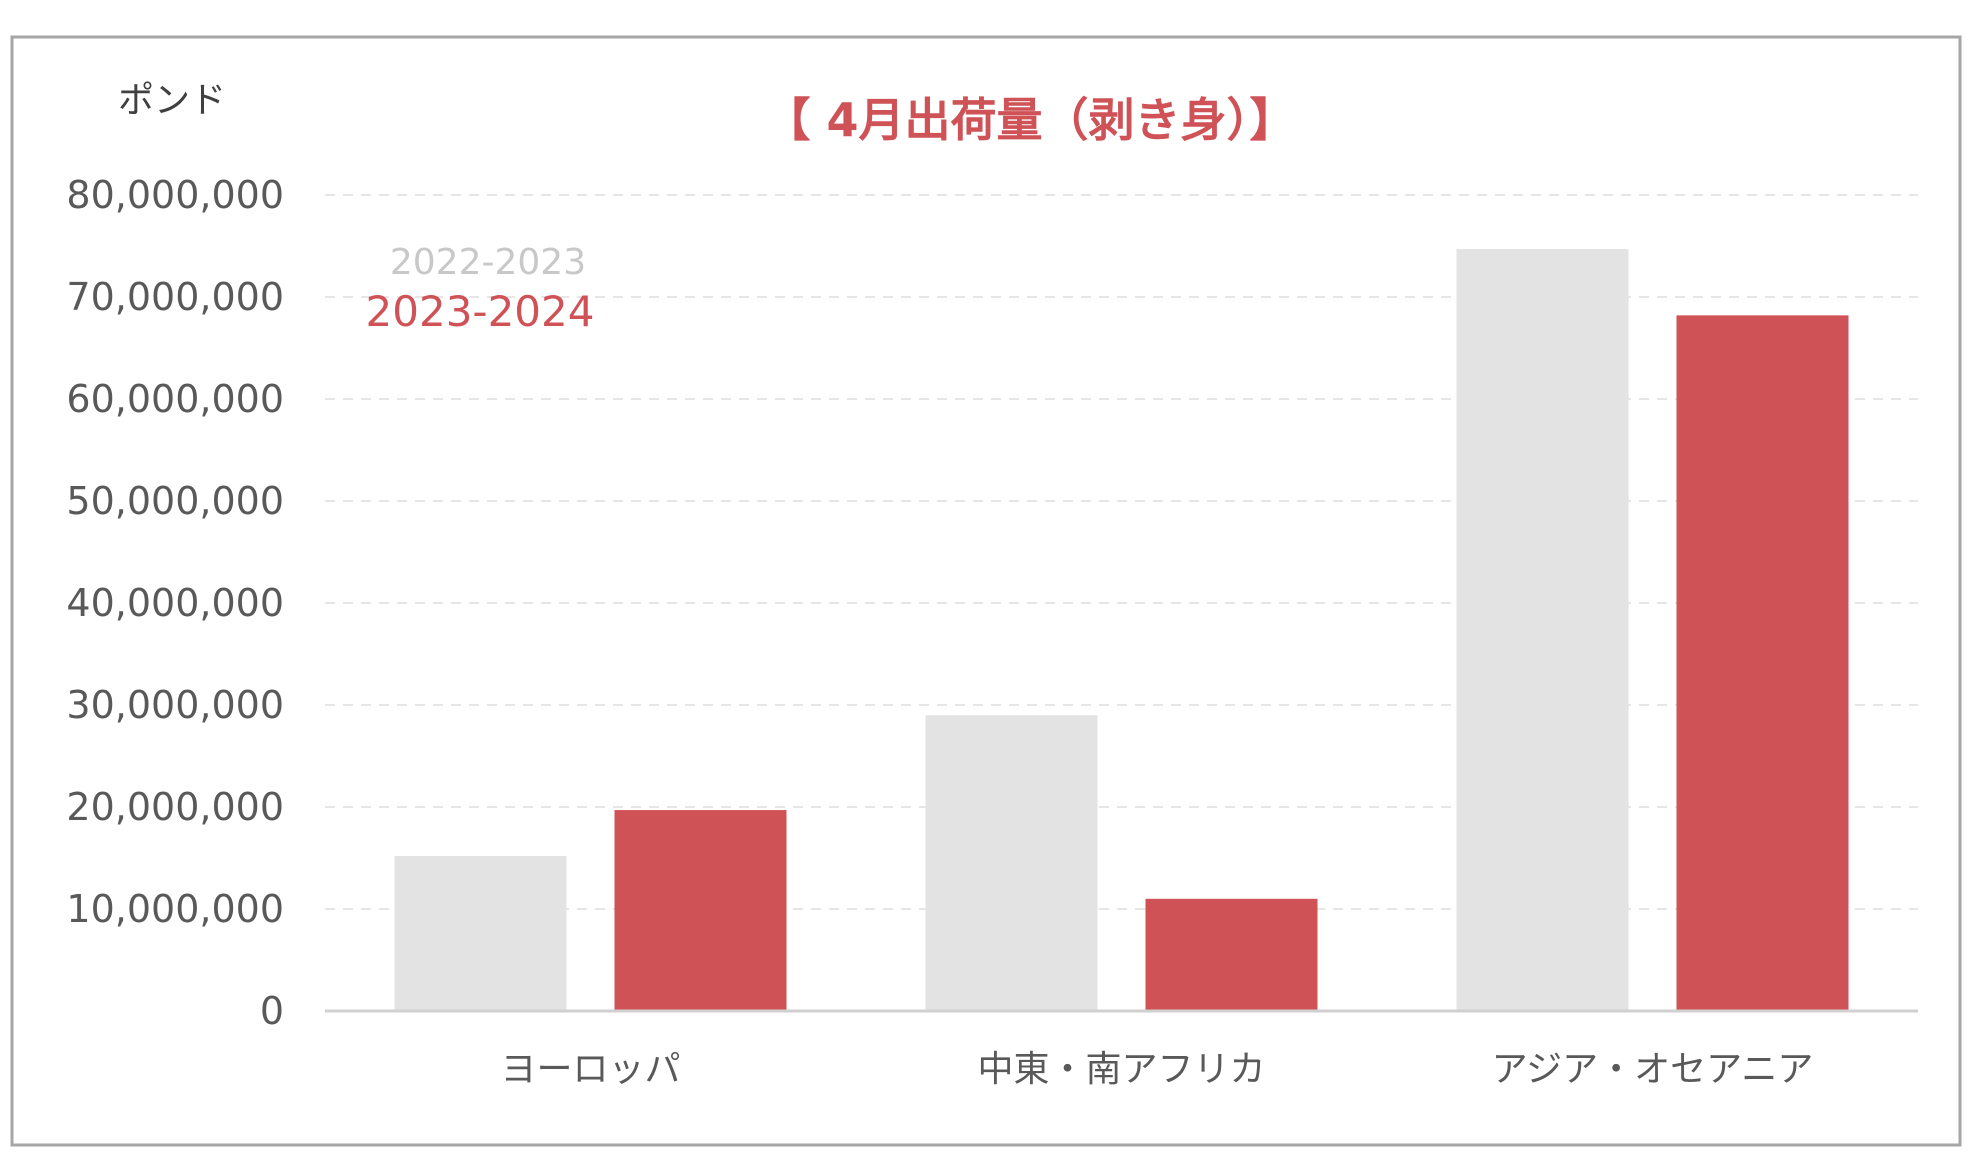  What do you see at coordinates (1029, 120) in the screenshot?
I see `chart-title: 【 4月出荷量（剥き身）】` at bounding box center [1029, 120].